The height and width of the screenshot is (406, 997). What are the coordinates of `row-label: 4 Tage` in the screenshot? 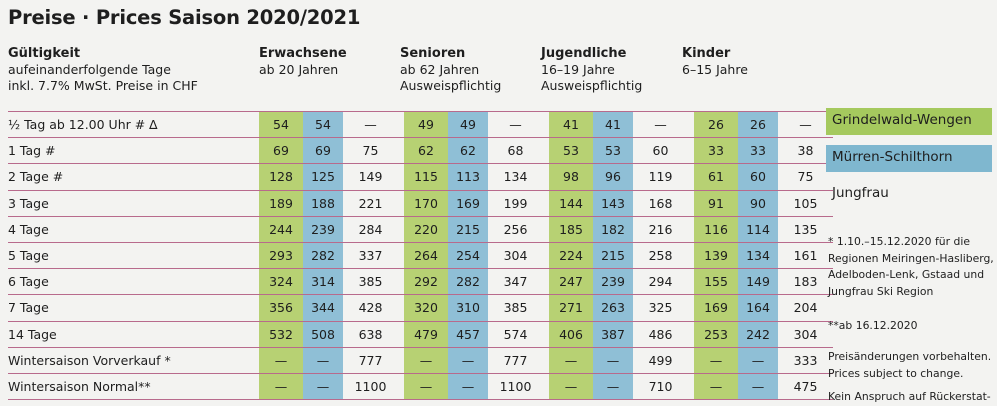 It's located at (133, 229).